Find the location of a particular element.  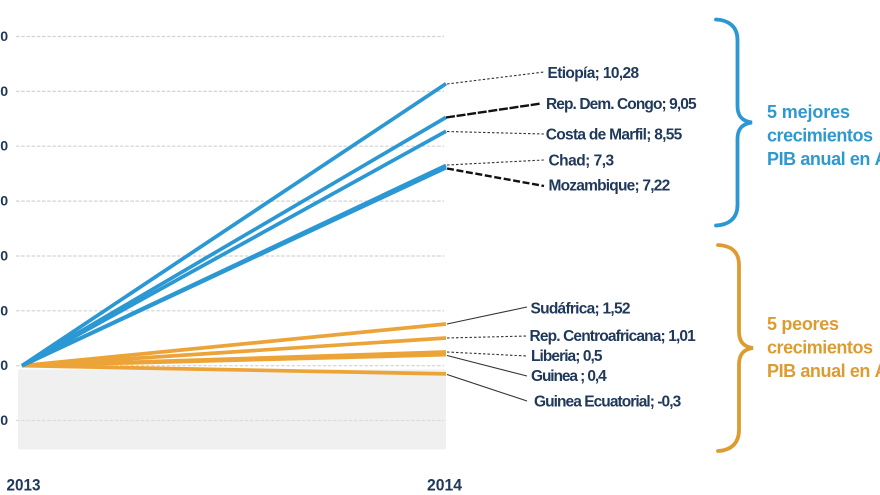

svg-text: Guinea Ecuatorial; -0,3 is located at coordinates (608, 402).